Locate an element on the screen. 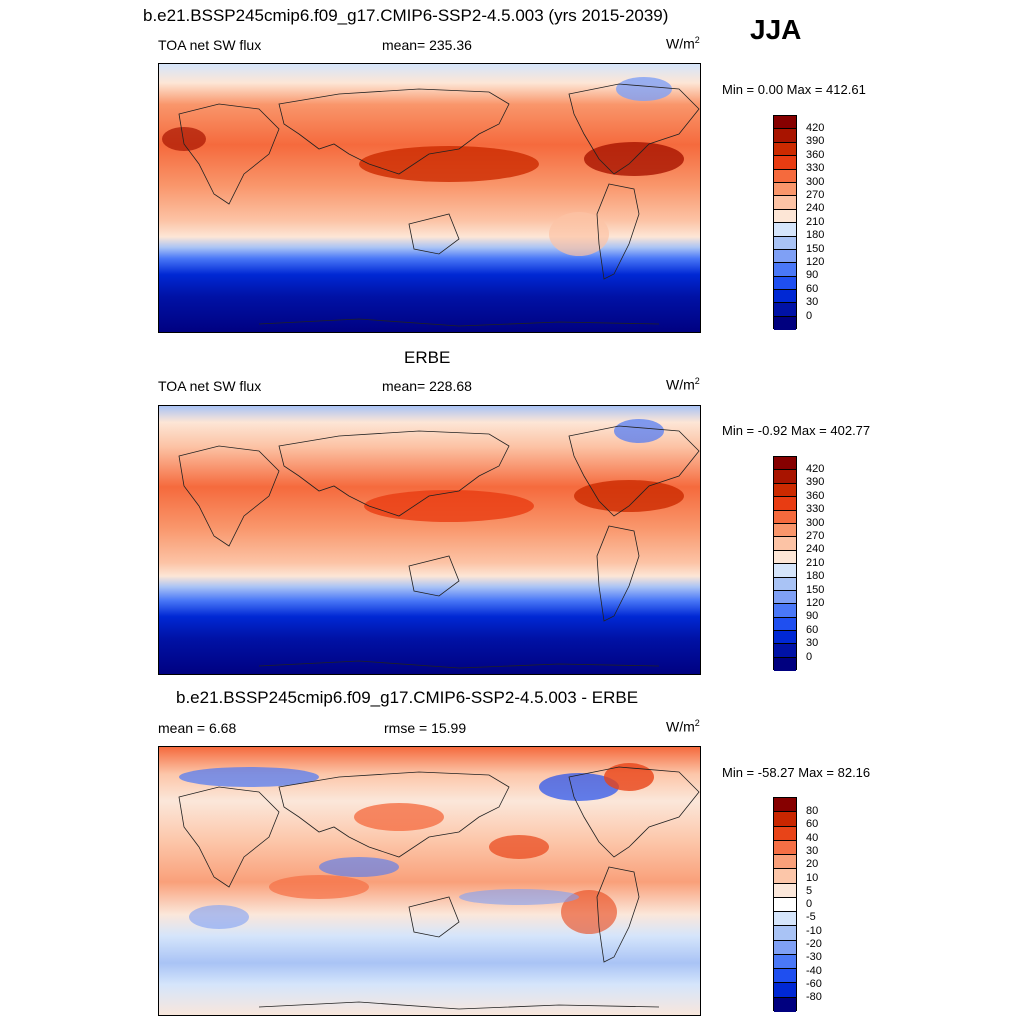 This screenshot has height=1024, width=1024. panel-3-minmax: Min = -58.27 Max = 82.16 is located at coordinates (796, 772).